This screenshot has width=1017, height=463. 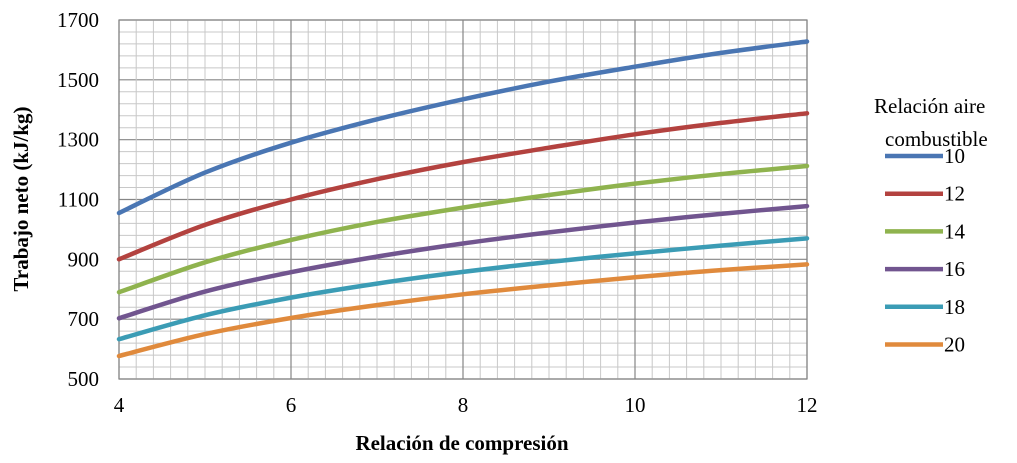 What do you see at coordinates (955, 231) in the screenshot?
I see `legend-label-14: 14` at bounding box center [955, 231].